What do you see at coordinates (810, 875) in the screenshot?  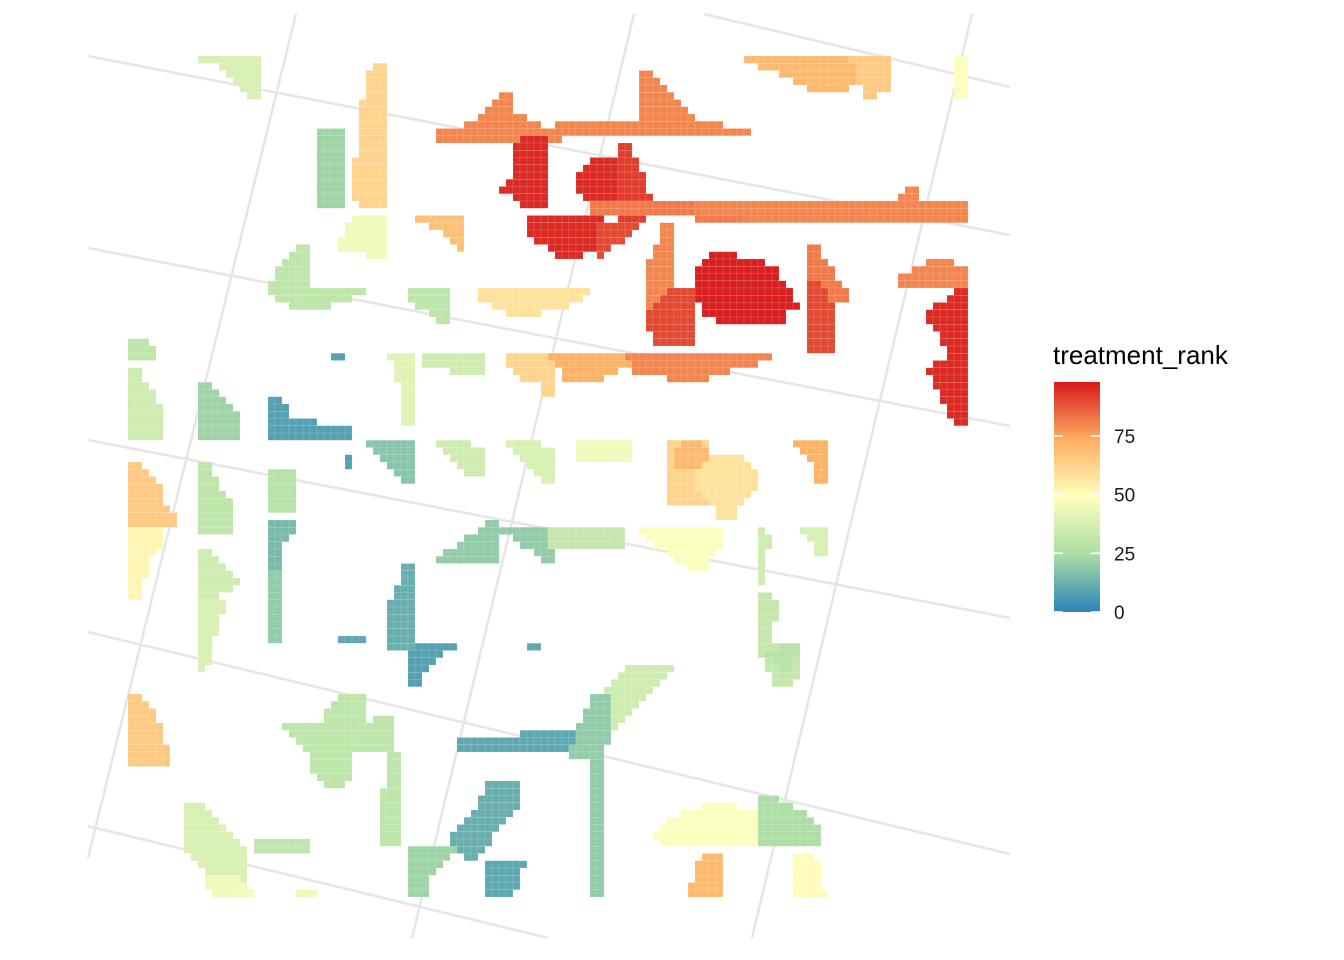 I see `patch-K5` at bounding box center [810, 875].